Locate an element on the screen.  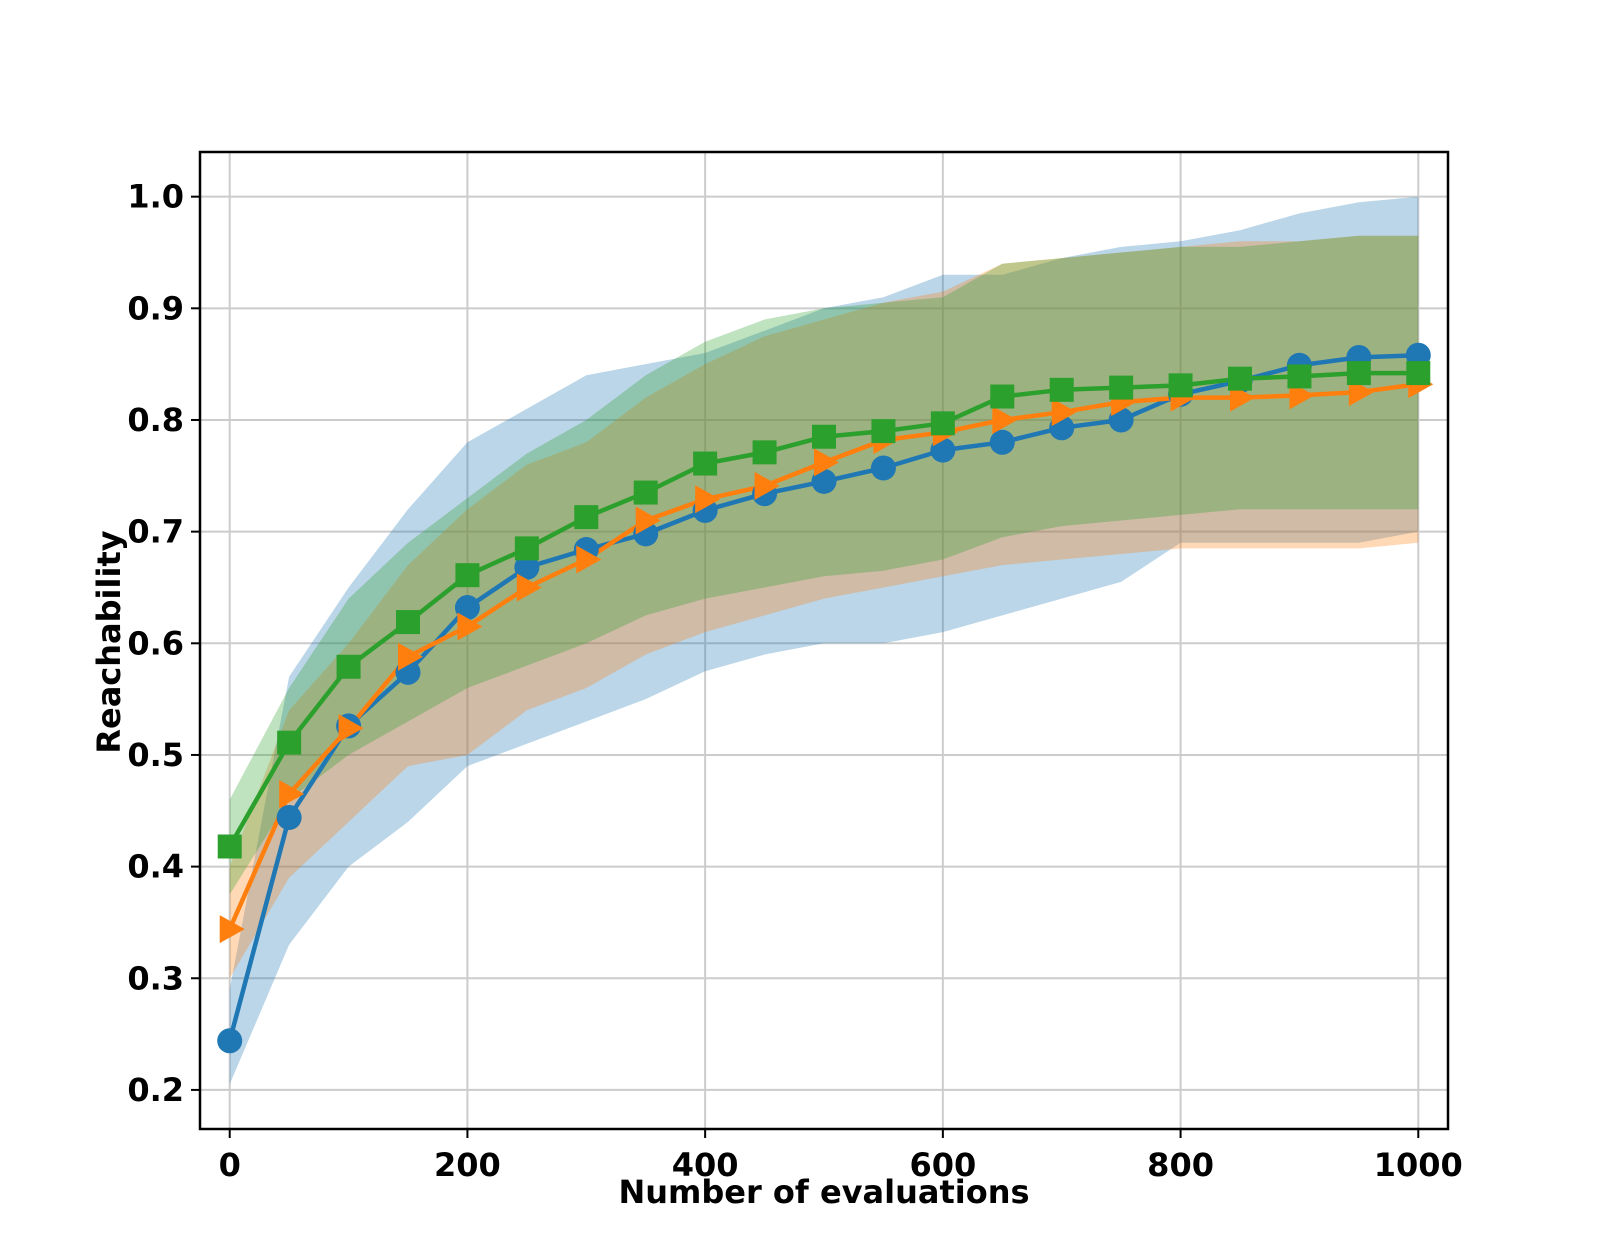
y-tick-label: 0.5 is located at coordinates (155, 755).